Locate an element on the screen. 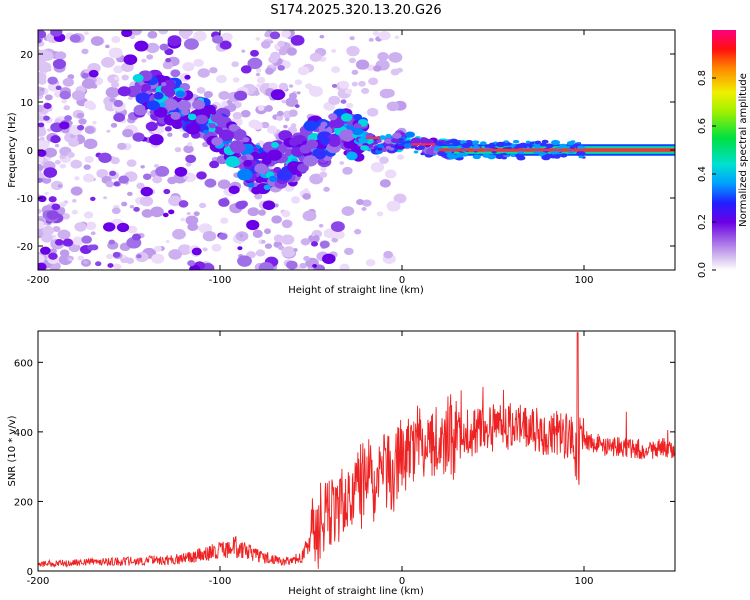 This screenshot has width=750, height=600. snr-xtick-label: 0 is located at coordinates (402, 581).